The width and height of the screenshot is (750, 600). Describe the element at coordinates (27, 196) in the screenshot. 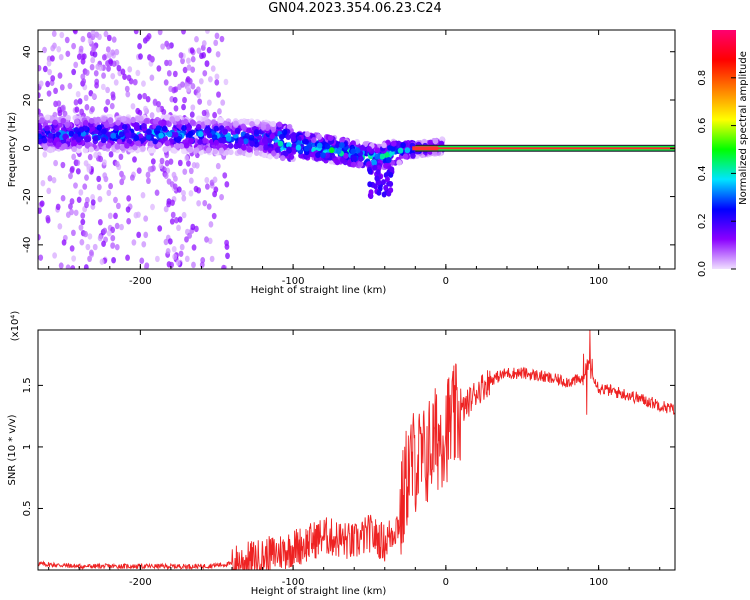

I see `y-tick-label: -20` at that location.